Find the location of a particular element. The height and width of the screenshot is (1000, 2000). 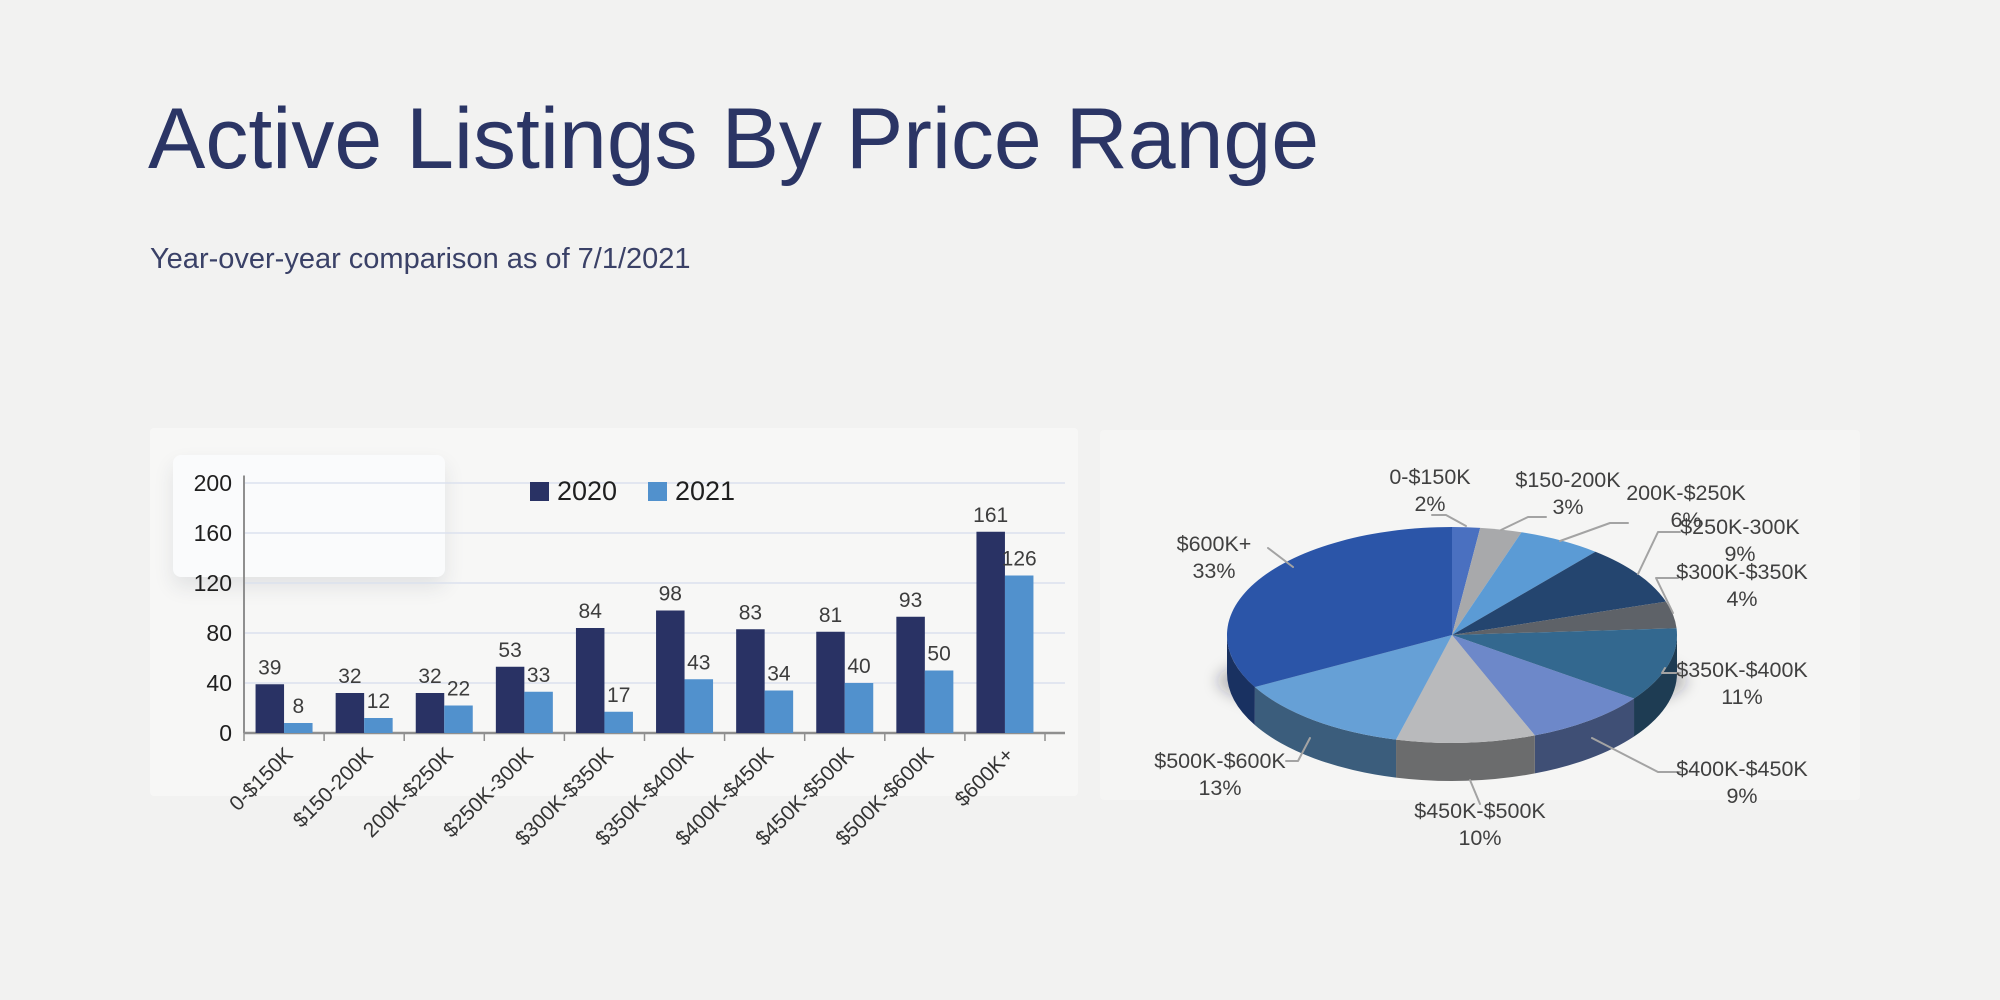

bar-value-2021: 17 is located at coordinates (618, 695).